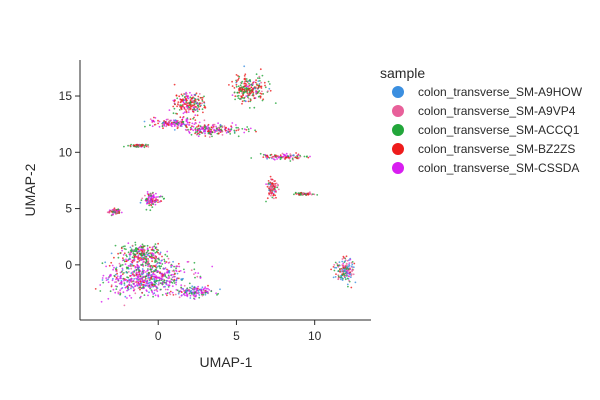 This screenshot has height=400, width=600. I want to click on legend-entry-label: colon_transverse_SM-CSSDA, so click(498, 168).